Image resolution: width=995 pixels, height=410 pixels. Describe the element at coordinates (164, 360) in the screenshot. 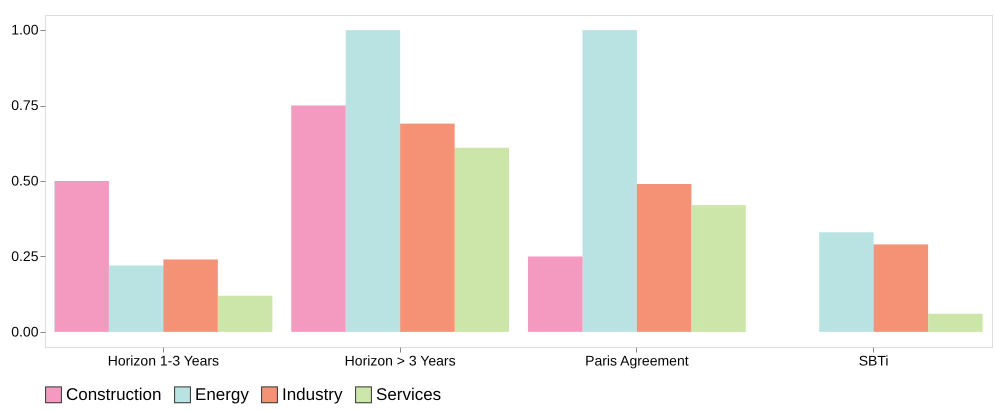

I see `x-tick-label: Horizon 1-3 Years` at that location.